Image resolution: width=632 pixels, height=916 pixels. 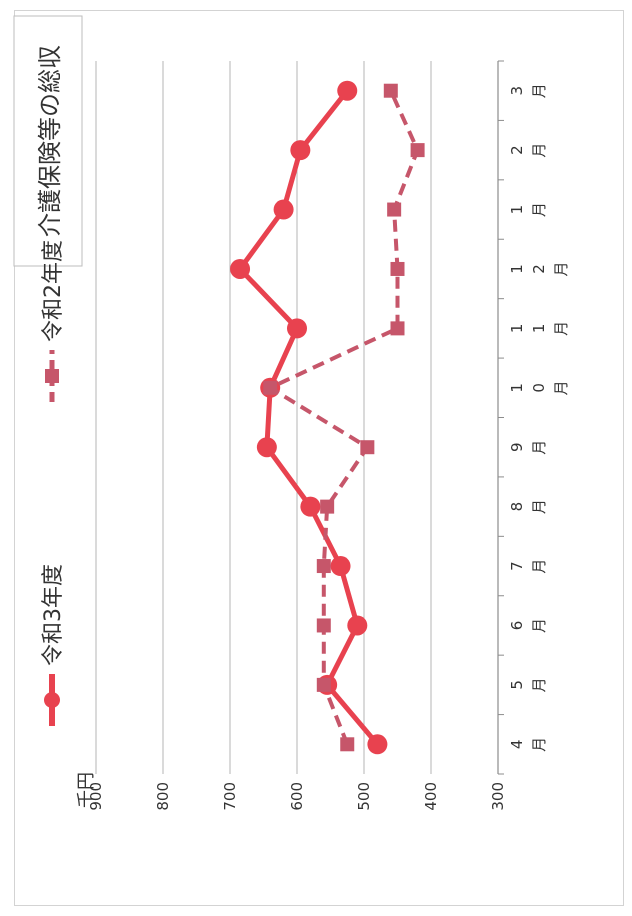 What do you see at coordinates (52, 376) in the screenshot?
I see `legend-marker-r2` at bounding box center [52, 376].